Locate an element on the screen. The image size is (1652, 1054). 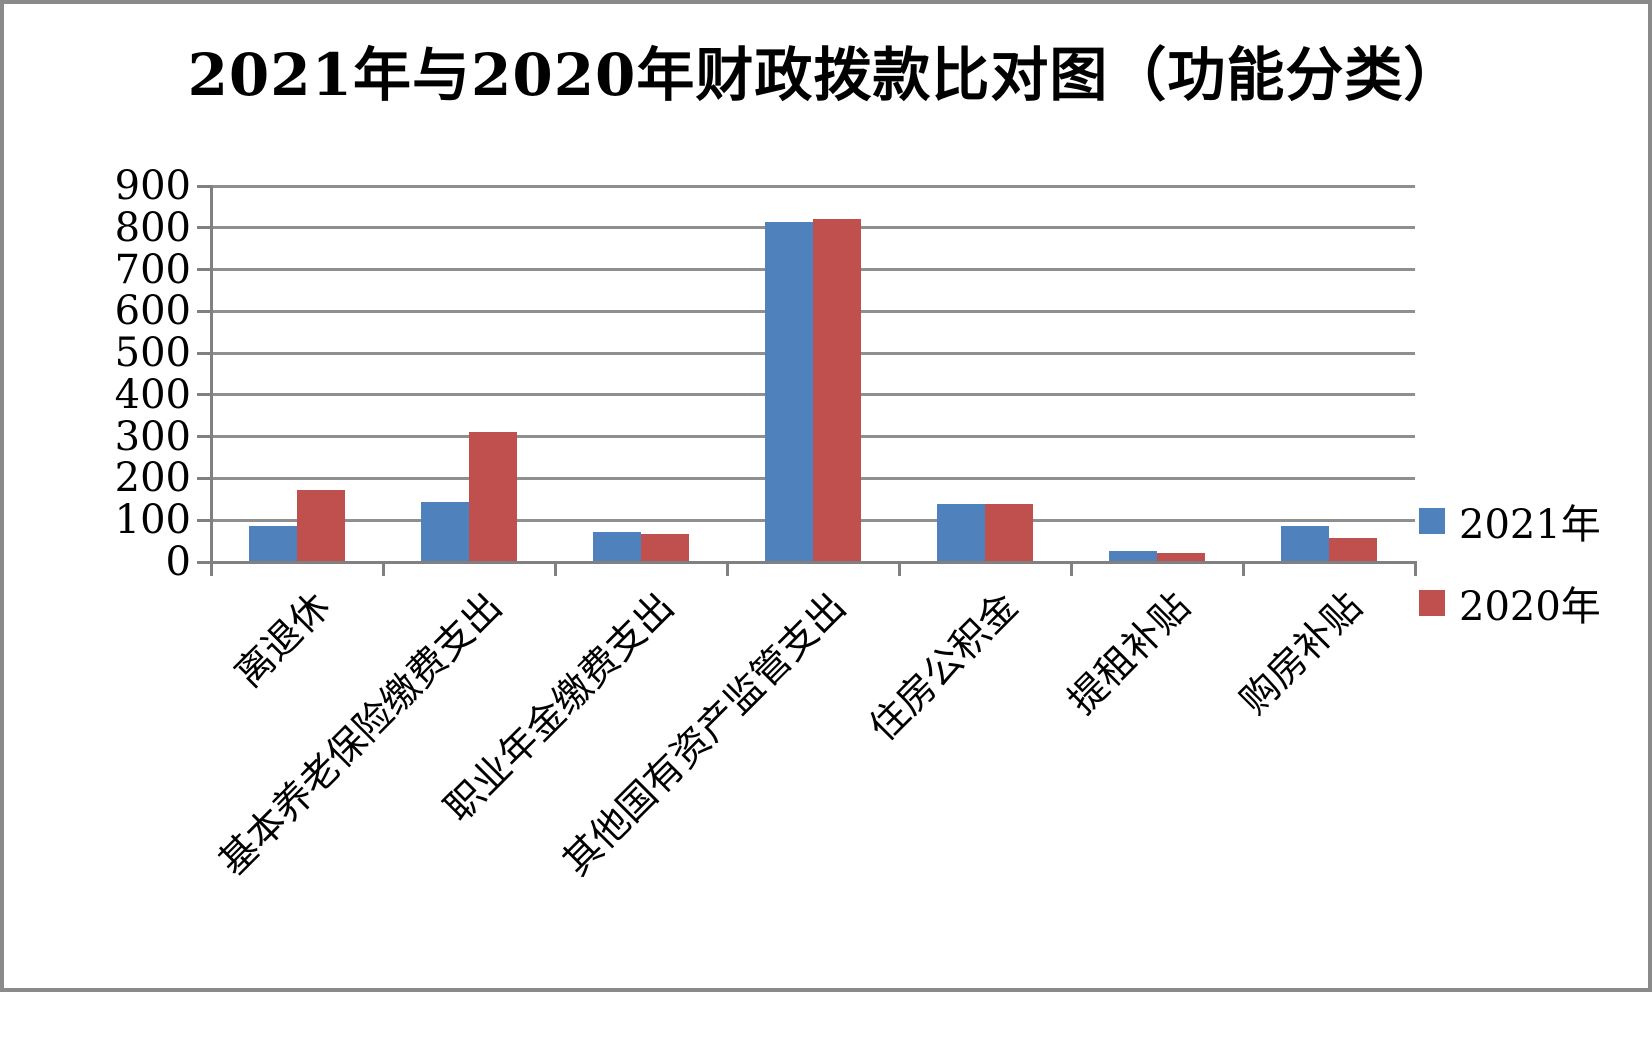
legend-label-2020年: 2020年 is located at coordinates (1530, 607).